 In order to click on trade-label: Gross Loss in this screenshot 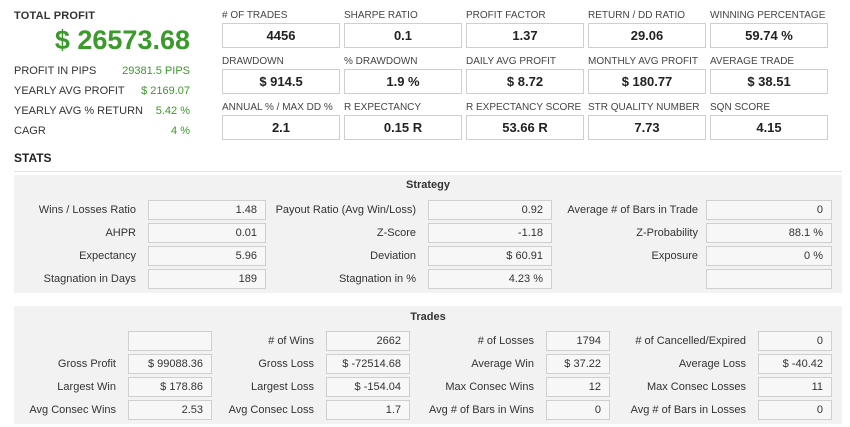, I will do `click(286, 364)`.